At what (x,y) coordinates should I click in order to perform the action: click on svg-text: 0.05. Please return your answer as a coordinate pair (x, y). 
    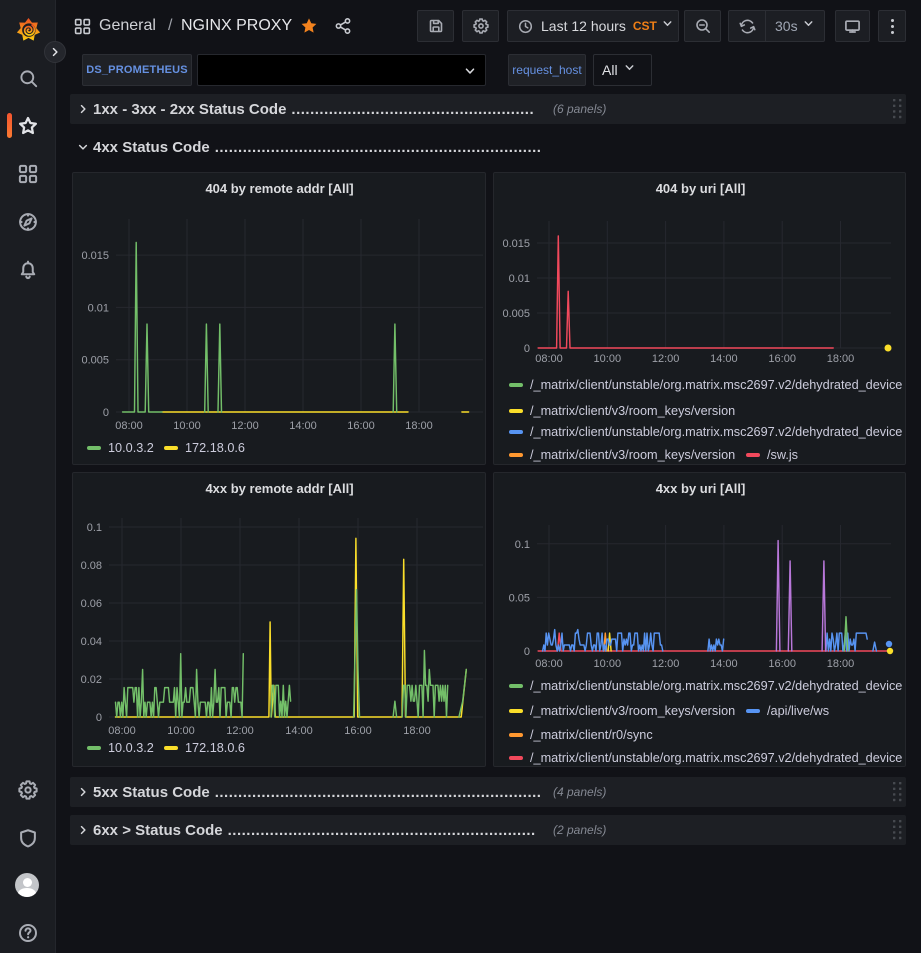
    Looking at the image, I should click on (519, 598).